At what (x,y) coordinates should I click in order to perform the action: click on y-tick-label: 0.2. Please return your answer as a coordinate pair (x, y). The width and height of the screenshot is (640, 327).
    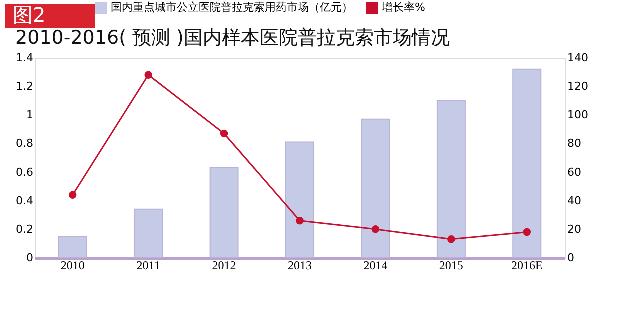
    Looking at the image, I should click on (25, 229).